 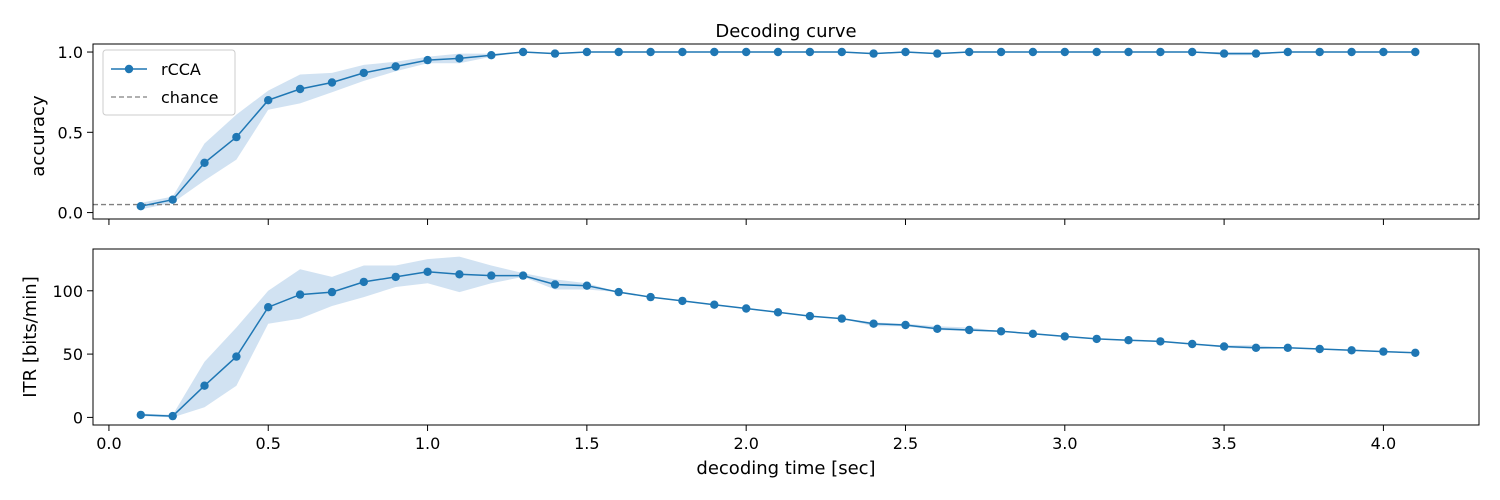 I want to click on x-tick-label: 3.5, so click(x=1223, y=443).